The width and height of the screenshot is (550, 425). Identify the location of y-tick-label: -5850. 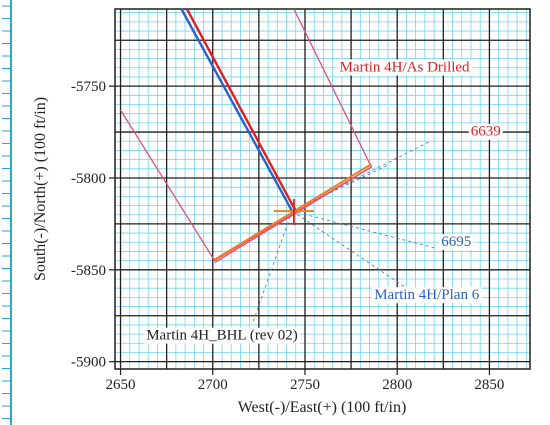
(88, 271).